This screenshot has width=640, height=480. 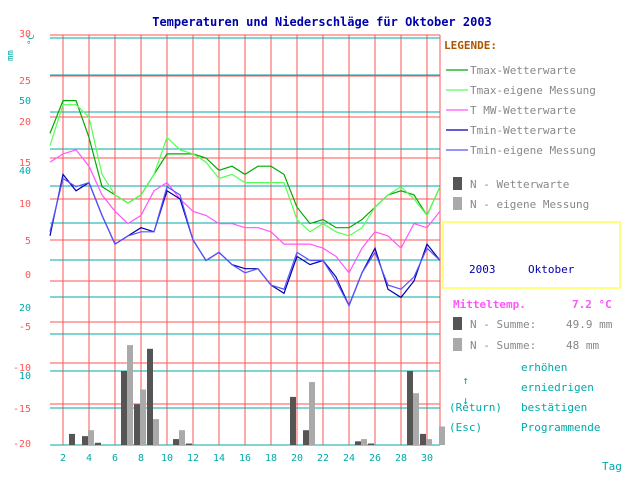 I want to click on y-tick-temp: 10, so click(x=25, y=204).